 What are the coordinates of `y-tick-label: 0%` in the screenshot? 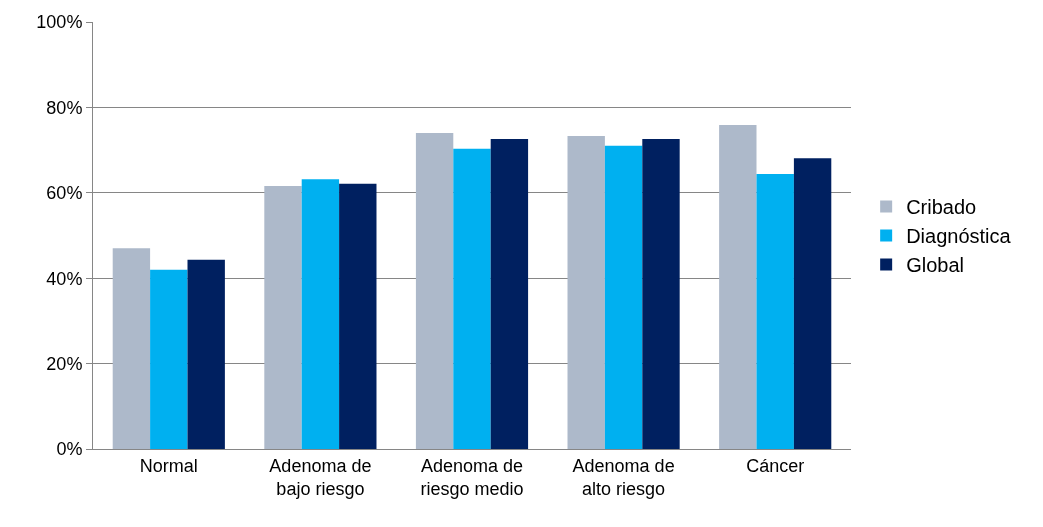 It's located at (69, 449).